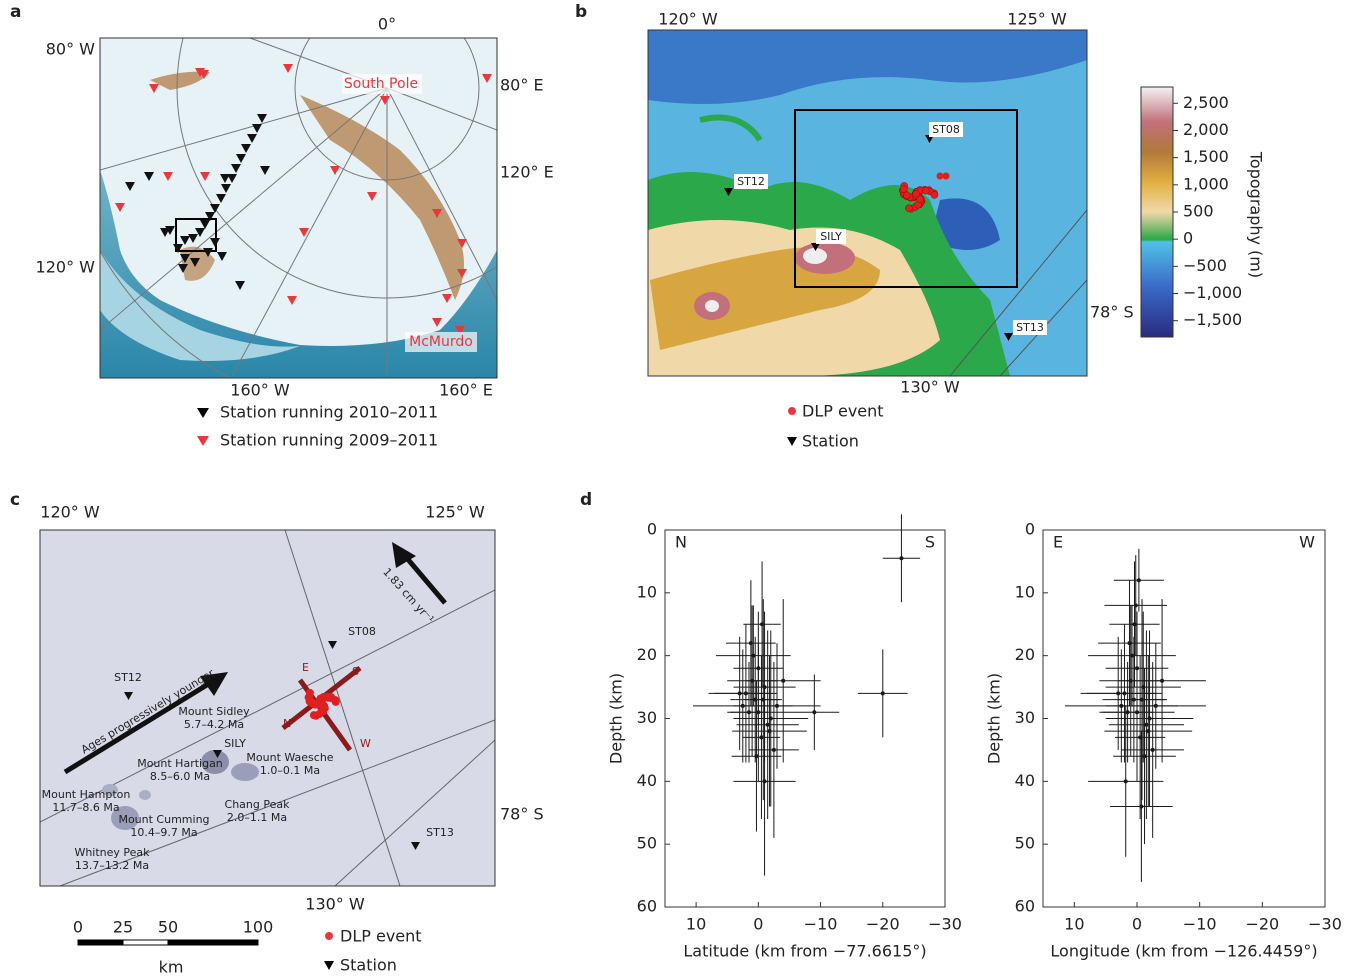 The width and height of the screenshot is (1353, 978). What do you see at coordinates (1198, 211) in the screenshot?
I see `colorbar-tick-label: 500` at bounding box center [1198, 211].